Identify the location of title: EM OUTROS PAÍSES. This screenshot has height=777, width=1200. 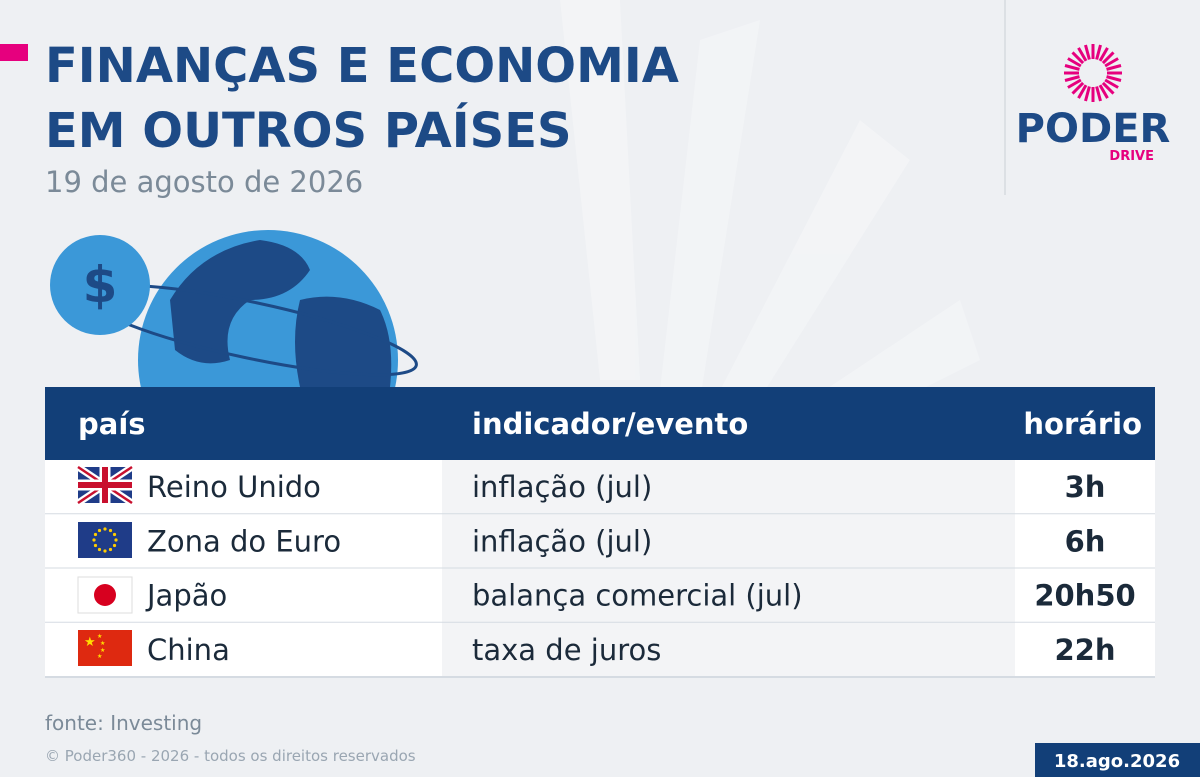
(308, 130).